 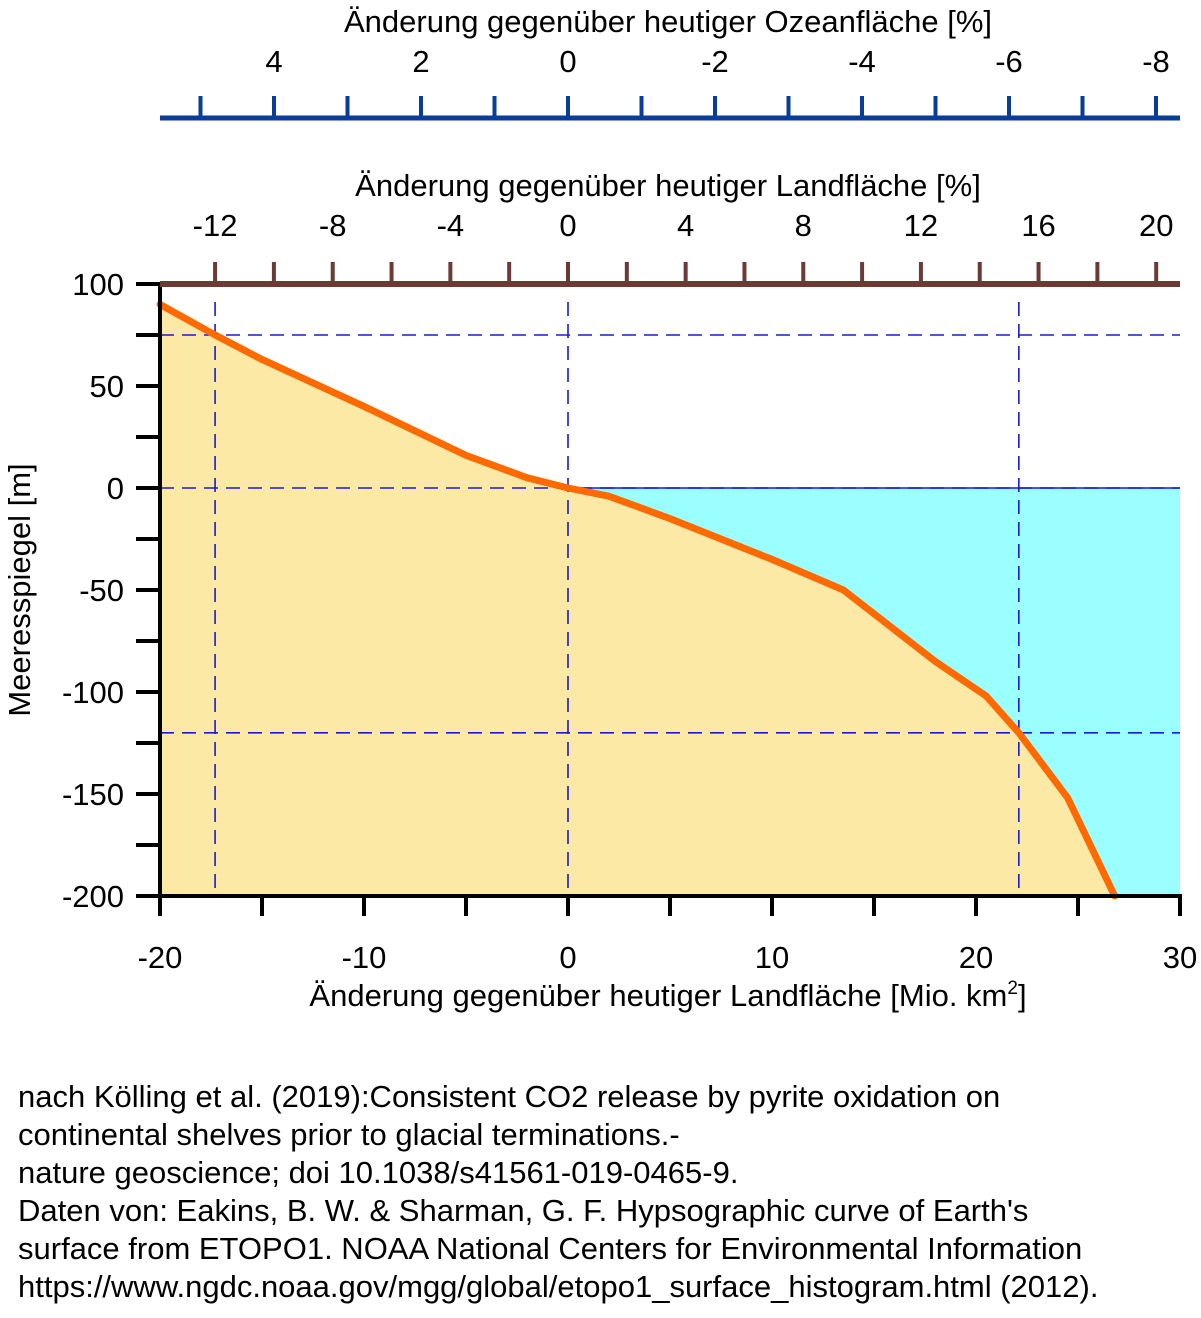 I want to click on y-tick-label: 0, so click(x=115, y=488).